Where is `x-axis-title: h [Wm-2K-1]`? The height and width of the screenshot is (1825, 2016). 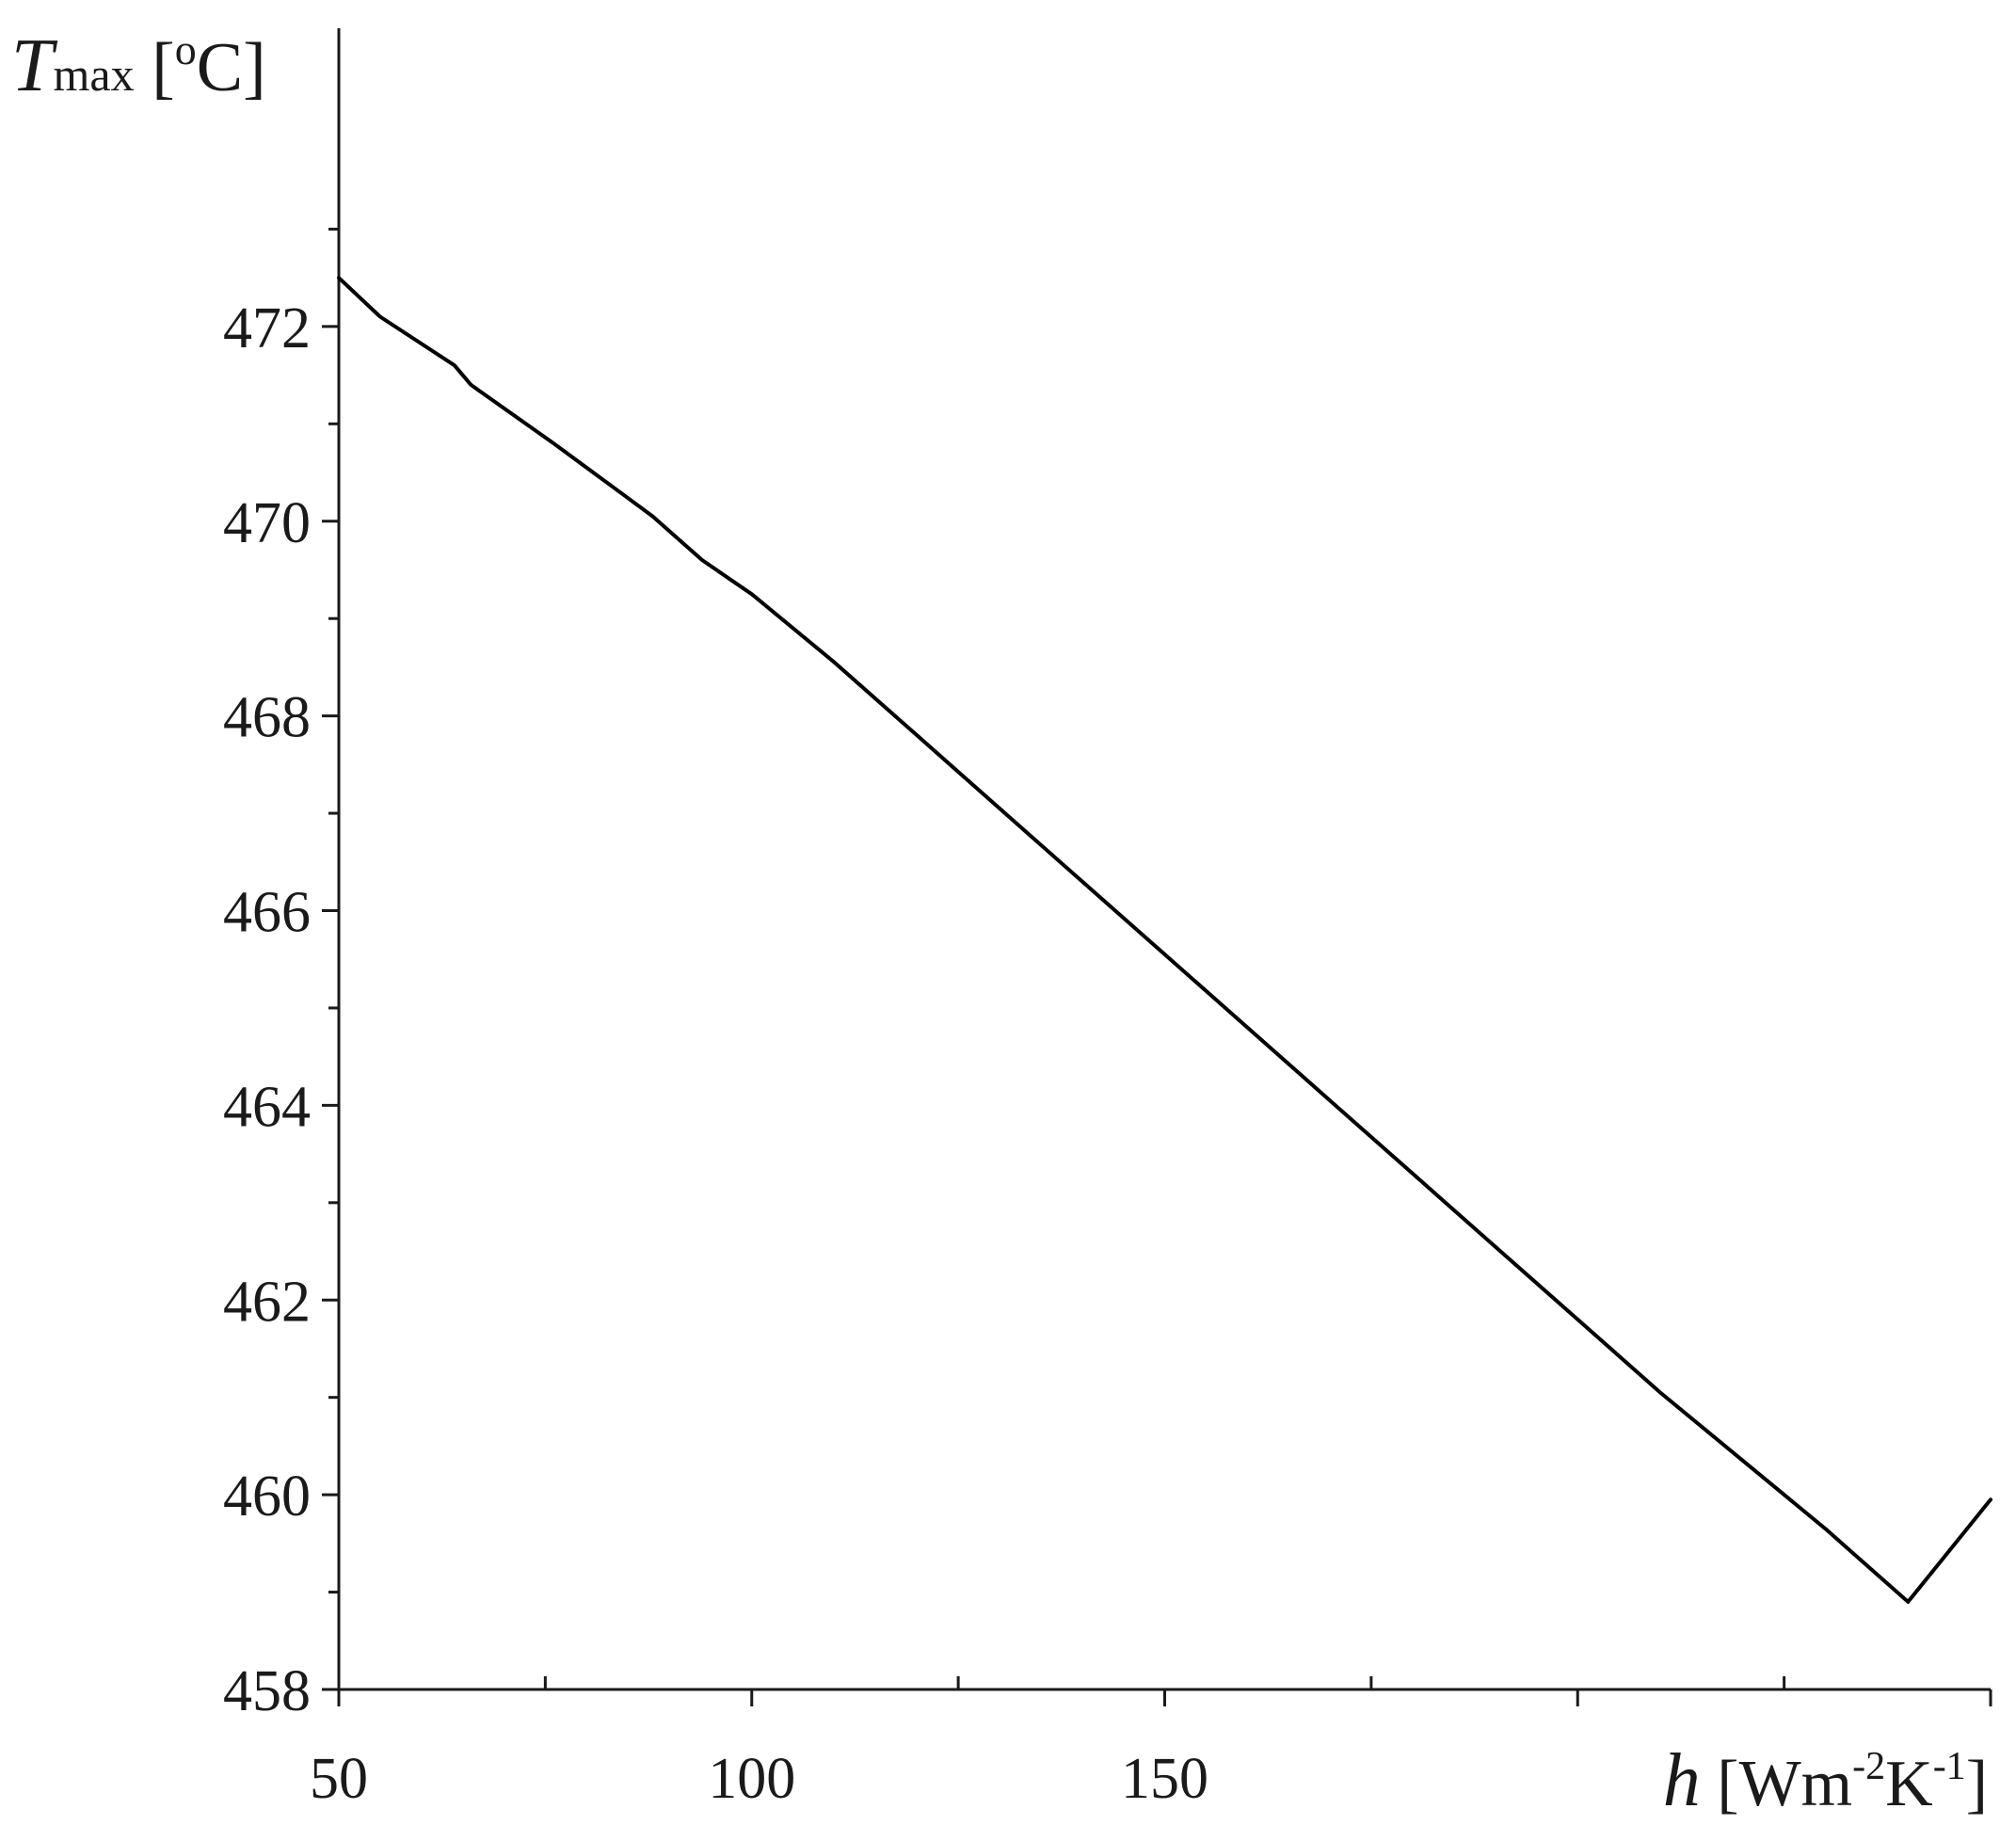
x-axis-title: h [Wm-2K-1] is located at coordinates (1825, 1780).